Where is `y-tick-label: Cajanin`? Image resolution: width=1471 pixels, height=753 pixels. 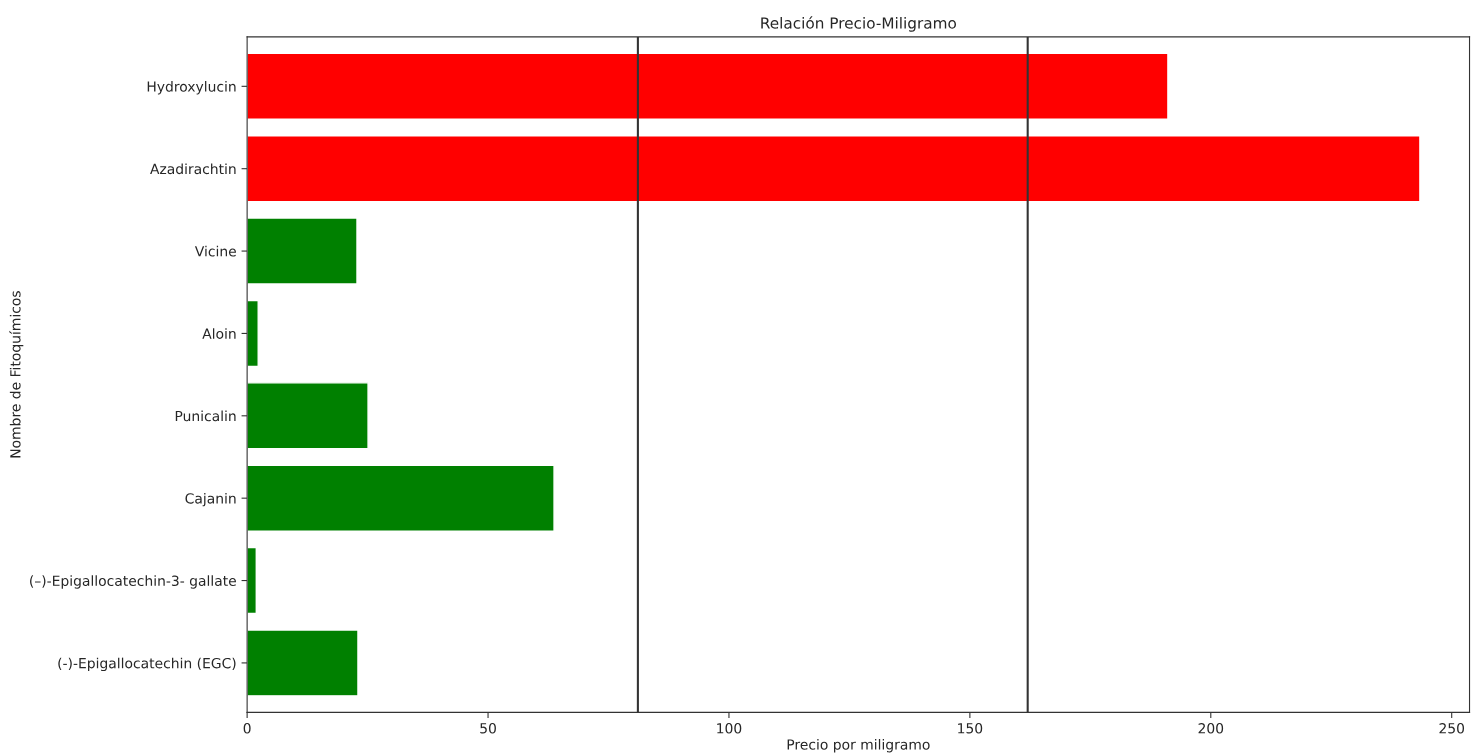
y-tick-label: Cajanin is located at coordinates (210, 499).